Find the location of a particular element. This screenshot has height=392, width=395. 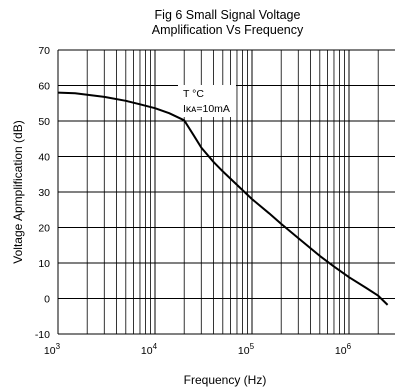

x-tick-label: 10⁶ is located at coordinates (343, 349).